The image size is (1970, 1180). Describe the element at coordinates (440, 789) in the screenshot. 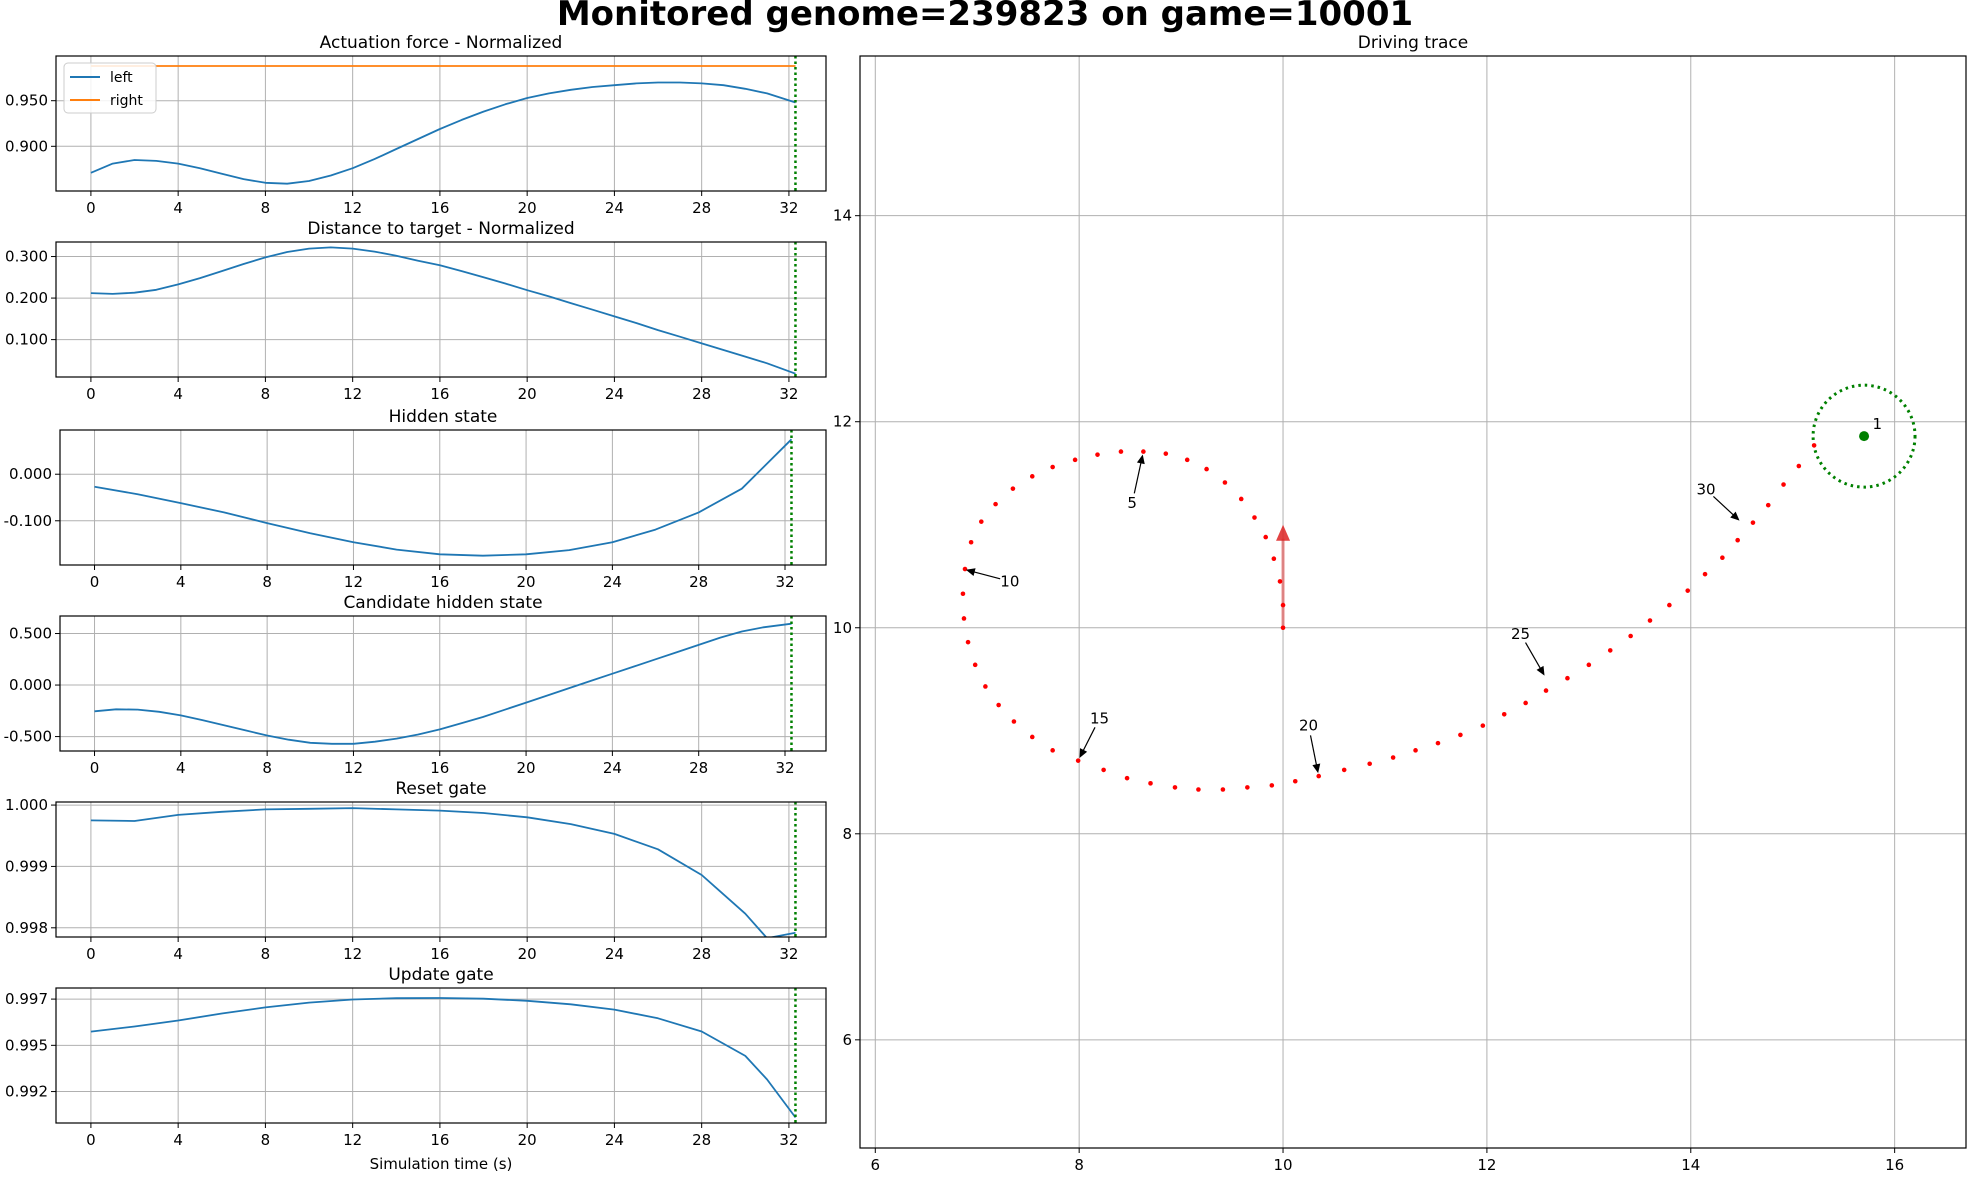

I see `chart-title: Reset gate` at that location.